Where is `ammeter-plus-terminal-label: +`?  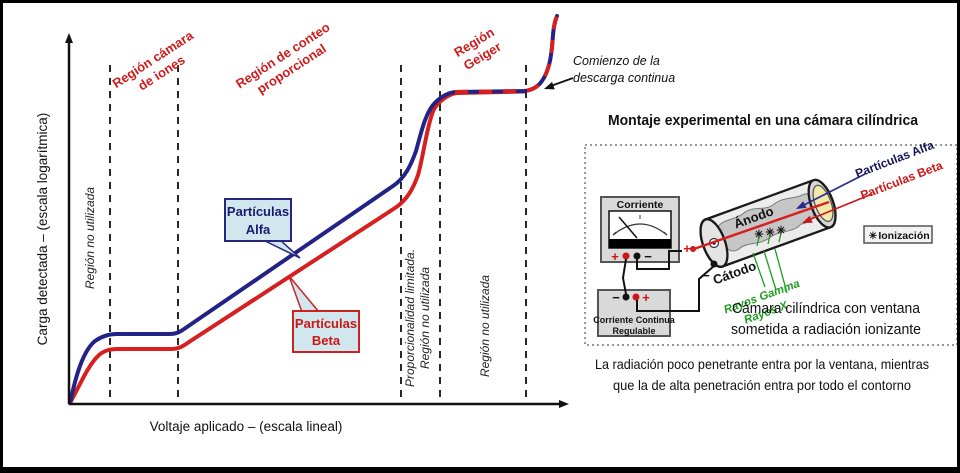 ammeter-plus-terminal-label: + is located at coordinates (615, 256).